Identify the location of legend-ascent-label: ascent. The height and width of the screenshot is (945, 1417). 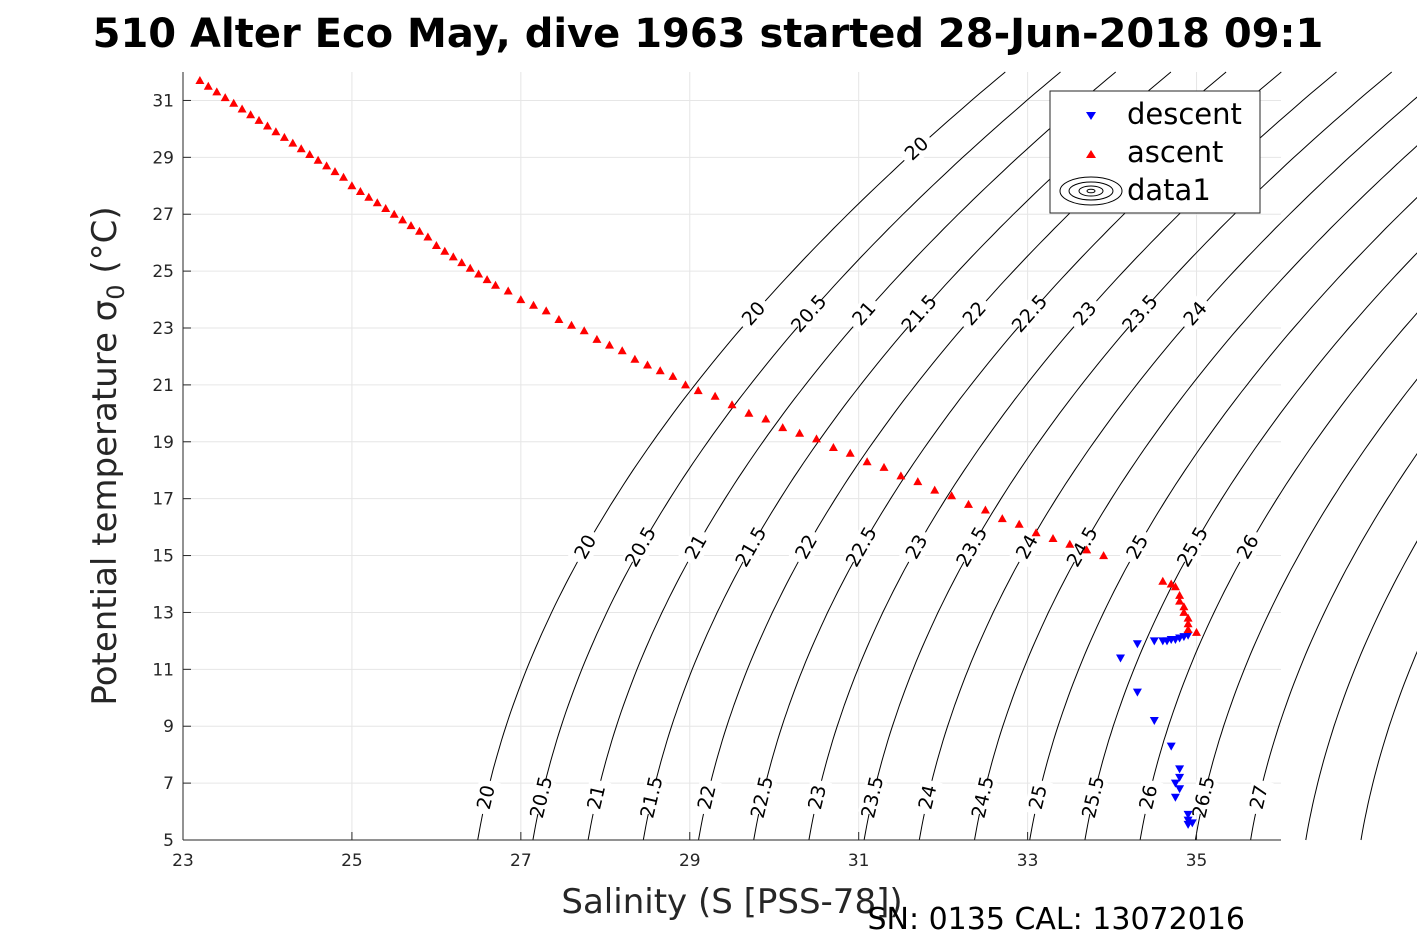
(1175, 152).